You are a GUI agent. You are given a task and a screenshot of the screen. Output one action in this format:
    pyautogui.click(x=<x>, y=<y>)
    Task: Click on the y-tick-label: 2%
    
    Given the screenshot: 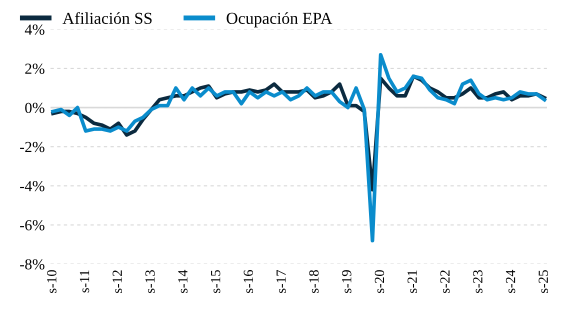 What is the action you would take?
    pyautogui.click(x=34, y=69)
    